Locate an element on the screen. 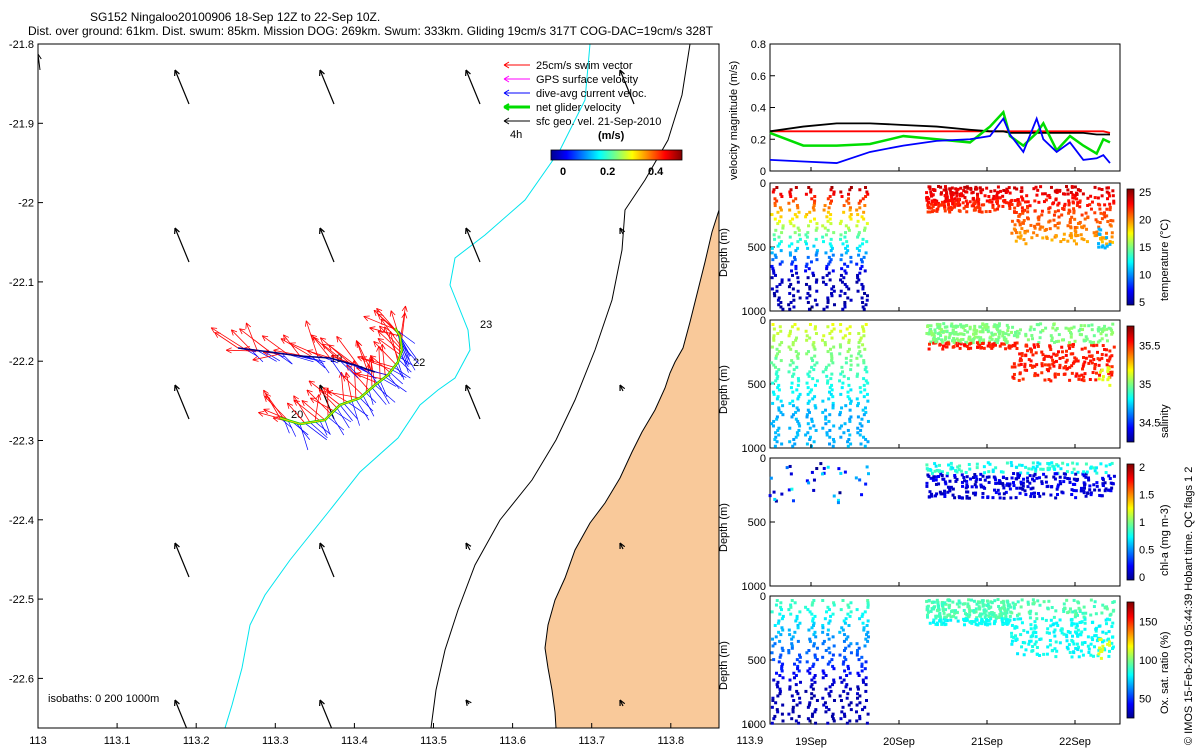  colorbar-label: salinity is located at coordinates (1165, 421).